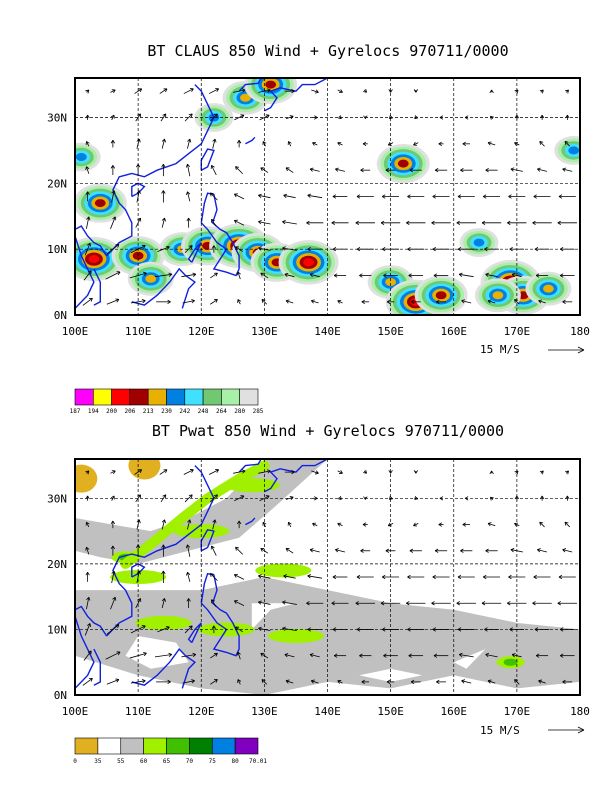  Describe the element at coordinates (296, 476) in the screenshot. I see `coastline-segment` at that location.